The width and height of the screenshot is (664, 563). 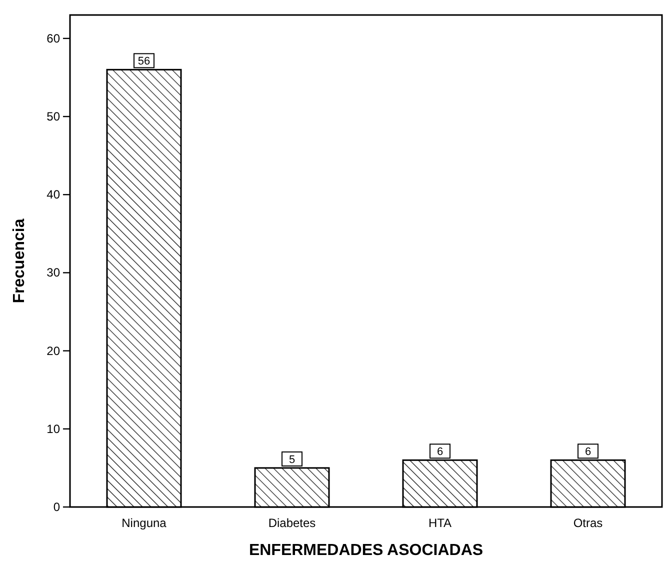 I want to click on y-tick-label: 50, so click(x=53, y=117).